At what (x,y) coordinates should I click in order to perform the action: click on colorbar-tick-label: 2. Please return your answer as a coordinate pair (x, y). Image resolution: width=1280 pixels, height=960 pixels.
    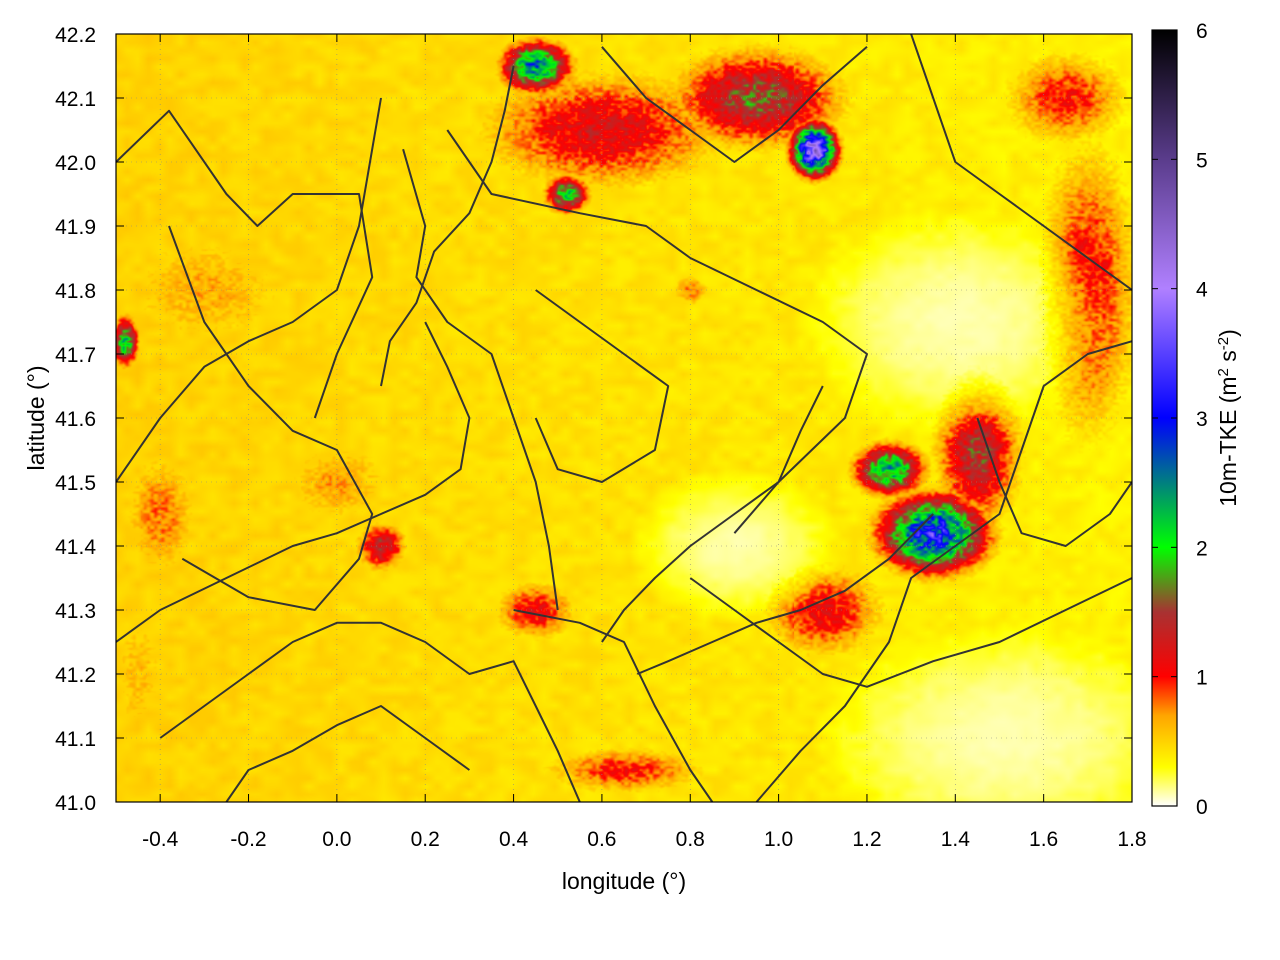
    Looking at the image, I should click on (1202, 548).